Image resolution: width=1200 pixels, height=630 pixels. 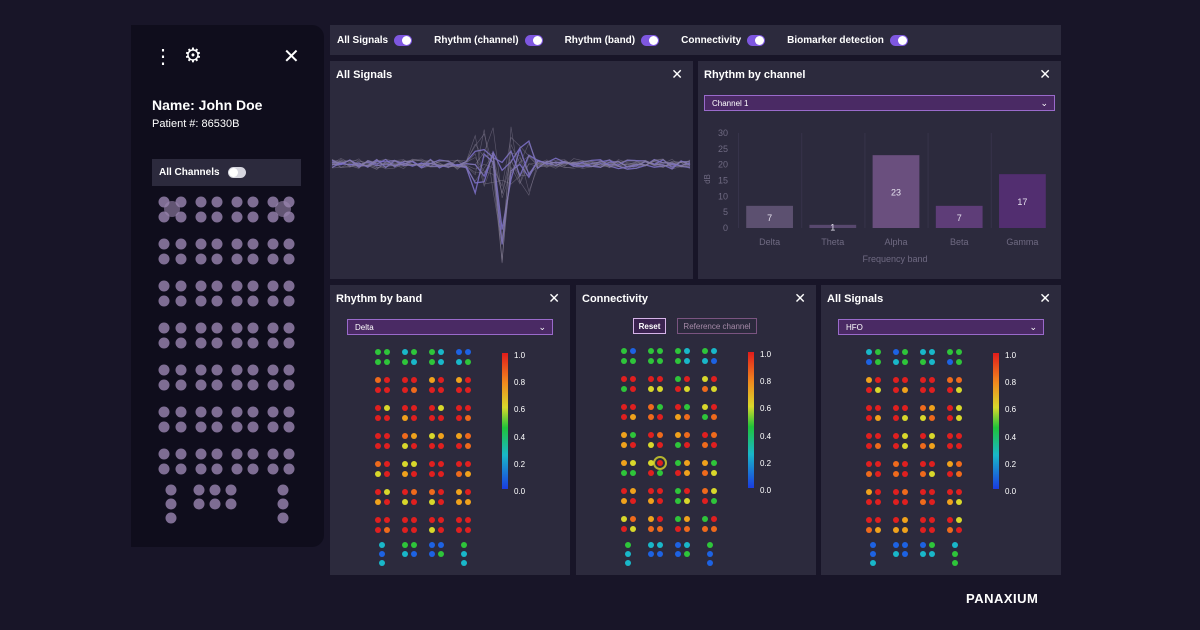 I want to click on close-icon: ✕, so click(x=677, y=74).